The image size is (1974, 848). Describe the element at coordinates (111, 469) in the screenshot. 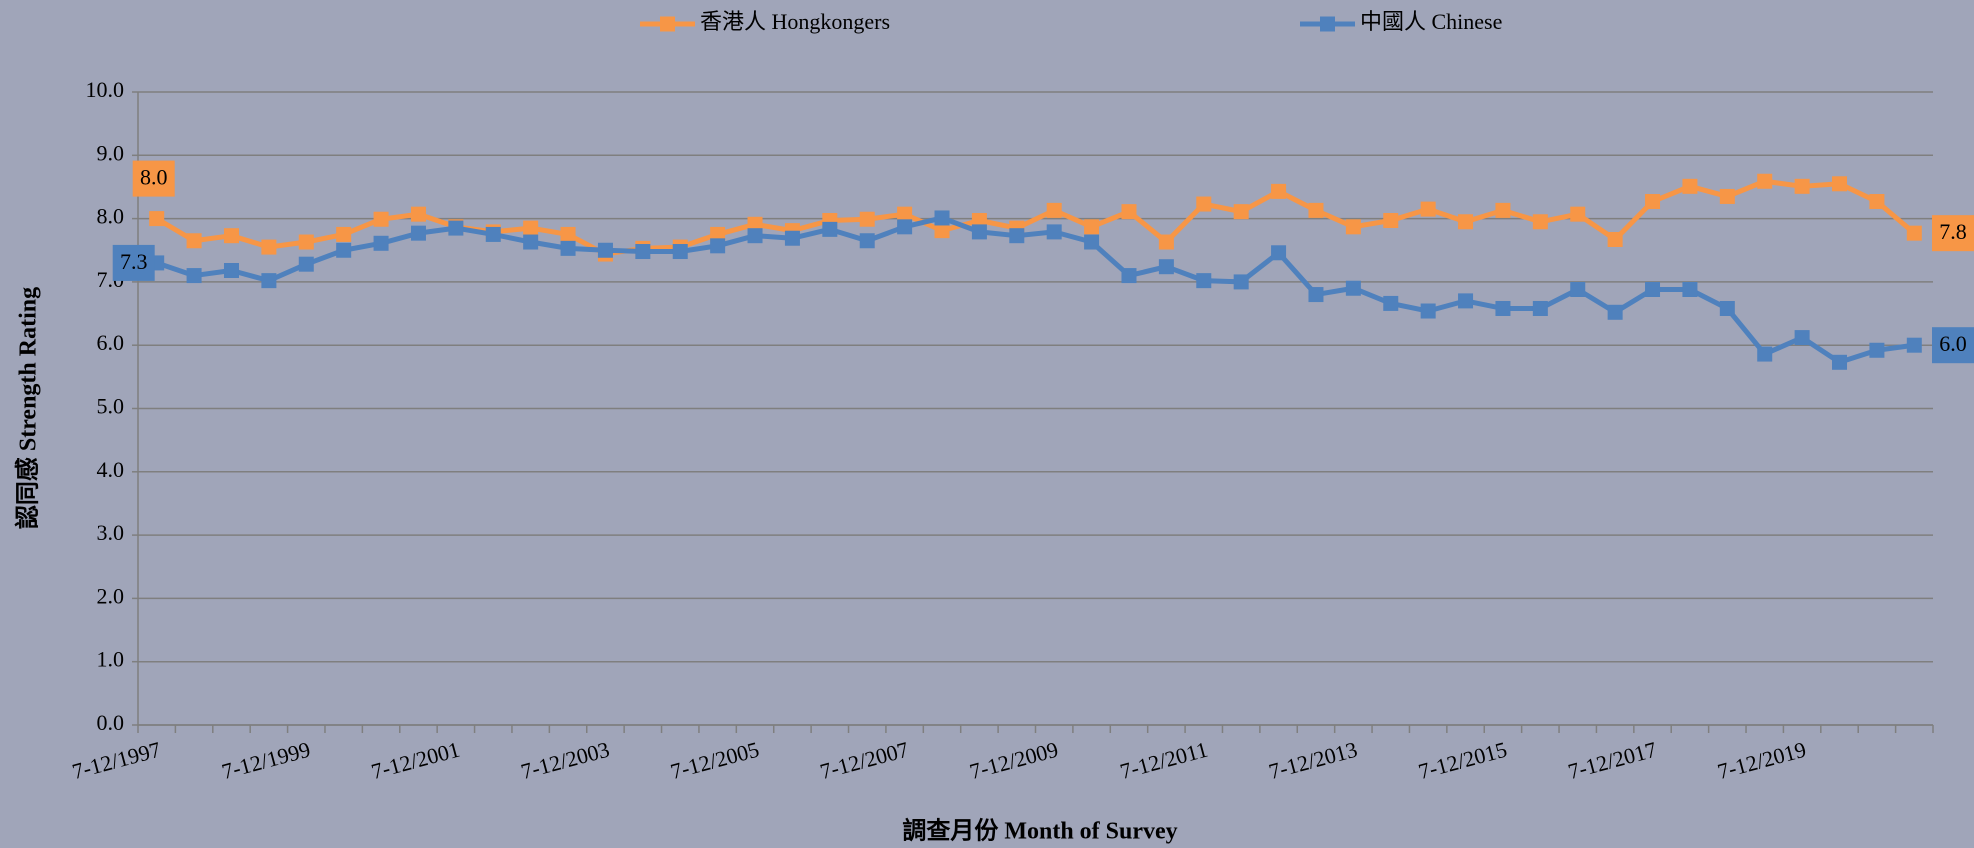

I see `y-tick-label: 4.0` at that location.